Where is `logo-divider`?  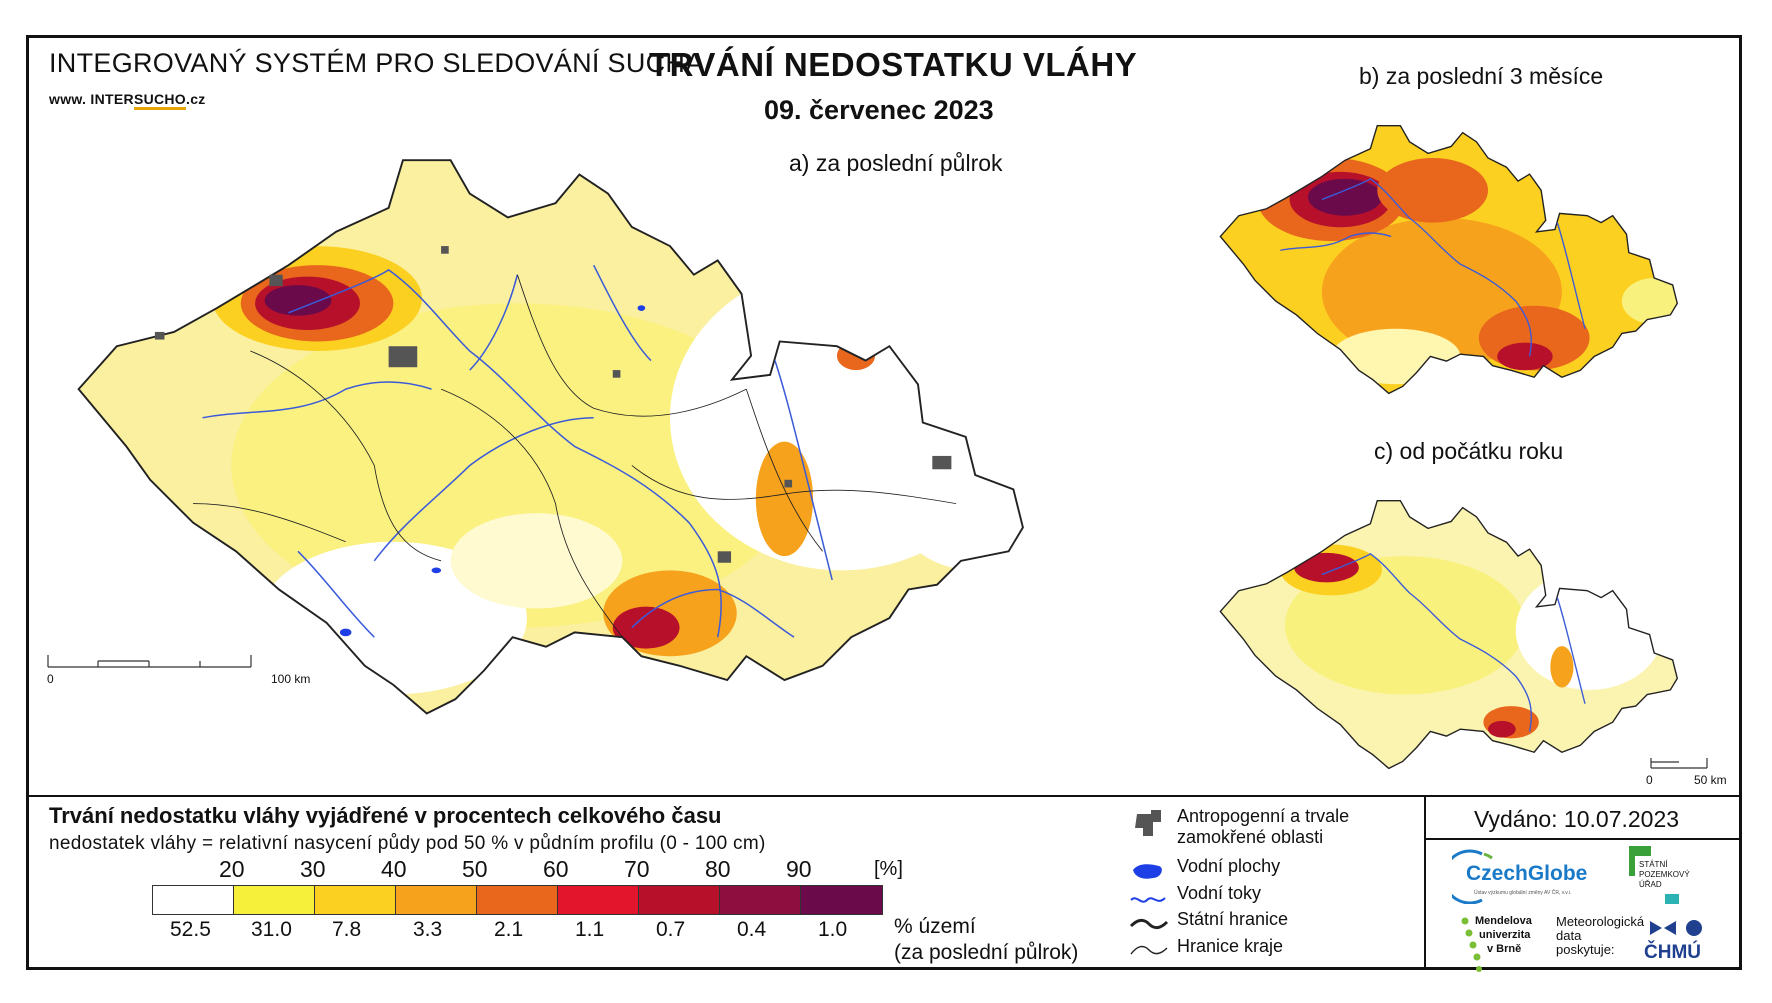
logo-divider is located at coordinates (1581, 839).